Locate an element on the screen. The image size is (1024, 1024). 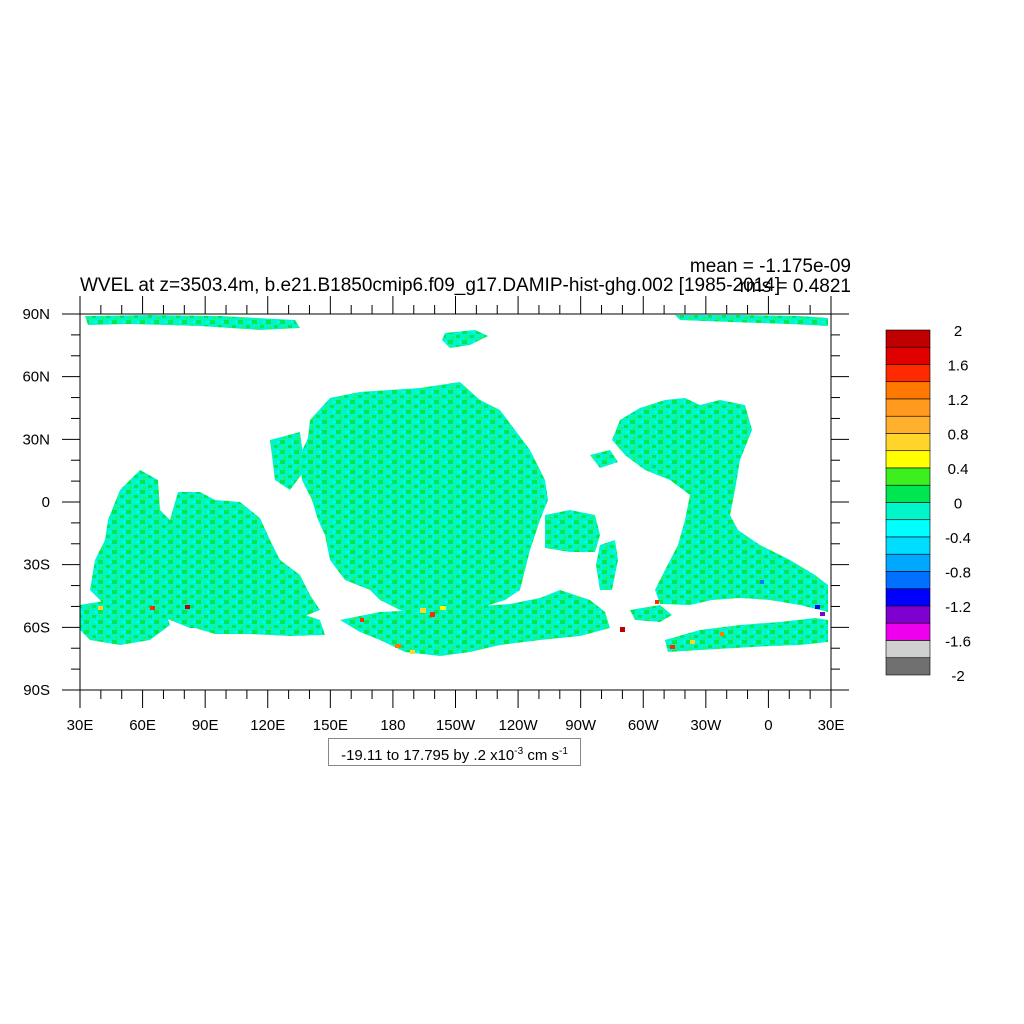
colorbar-label: 1.6 is located at coordinates (958, 366).